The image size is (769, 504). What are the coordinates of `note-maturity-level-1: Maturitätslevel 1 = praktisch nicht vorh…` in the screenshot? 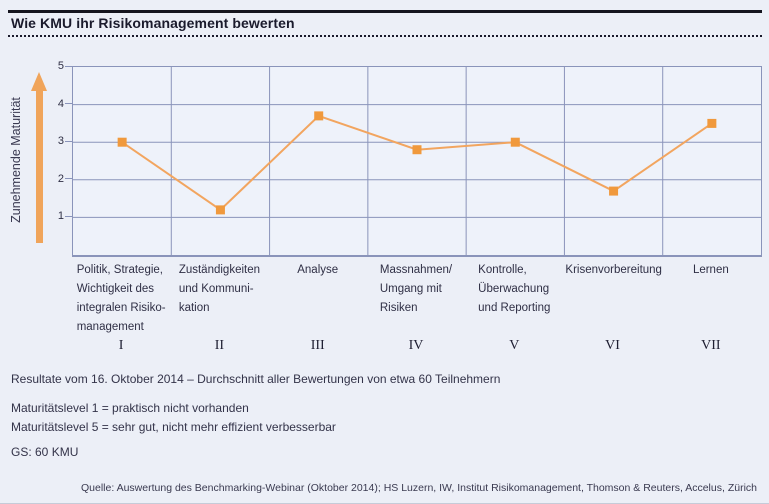 It's located at (130, 408).